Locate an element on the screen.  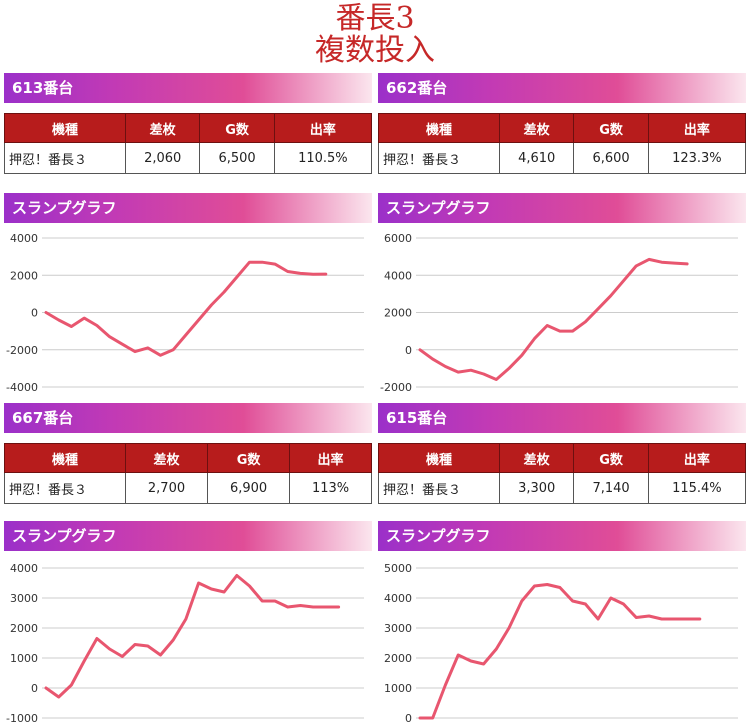
cell-diff: 2,700 is located at coordinates (166, 488).